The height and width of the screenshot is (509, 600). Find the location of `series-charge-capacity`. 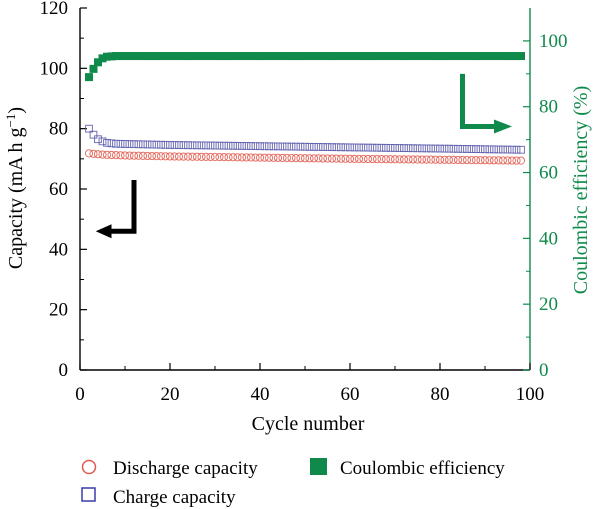

series-charge-capacity is located at coordinates (305, 139).